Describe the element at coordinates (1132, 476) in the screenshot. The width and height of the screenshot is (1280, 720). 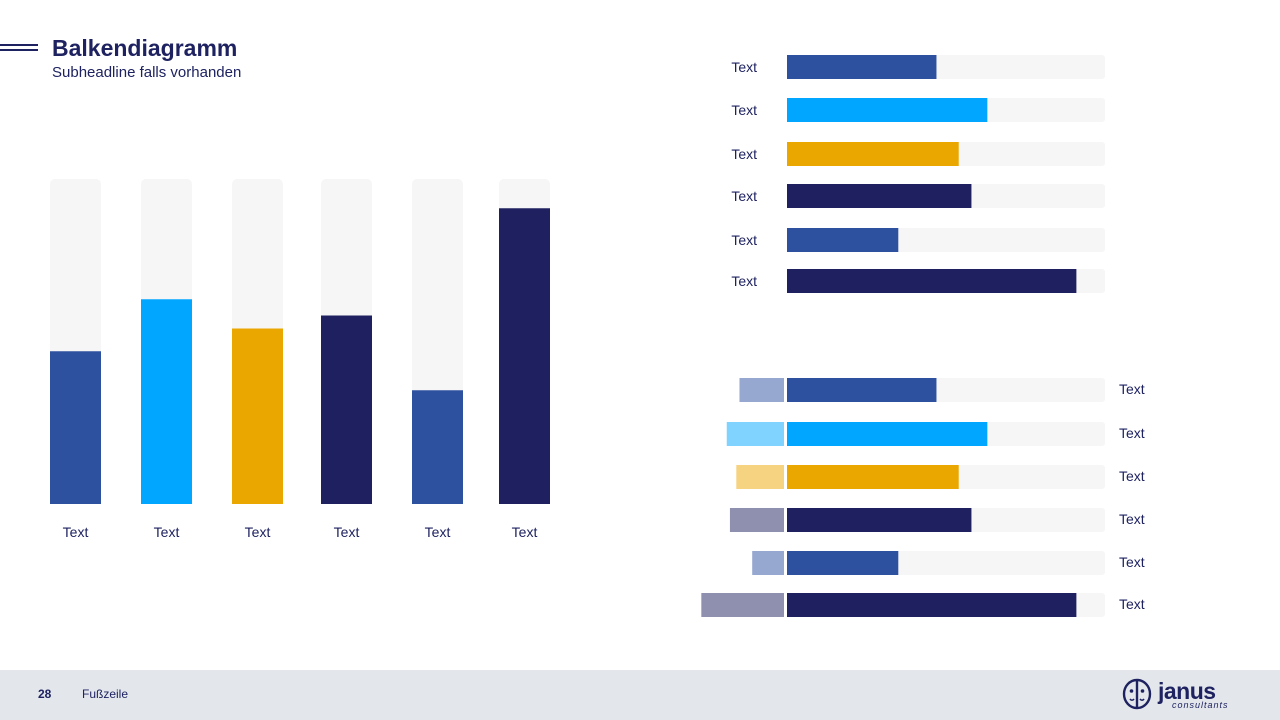
I see `dbar-label-3: Text` at that location.